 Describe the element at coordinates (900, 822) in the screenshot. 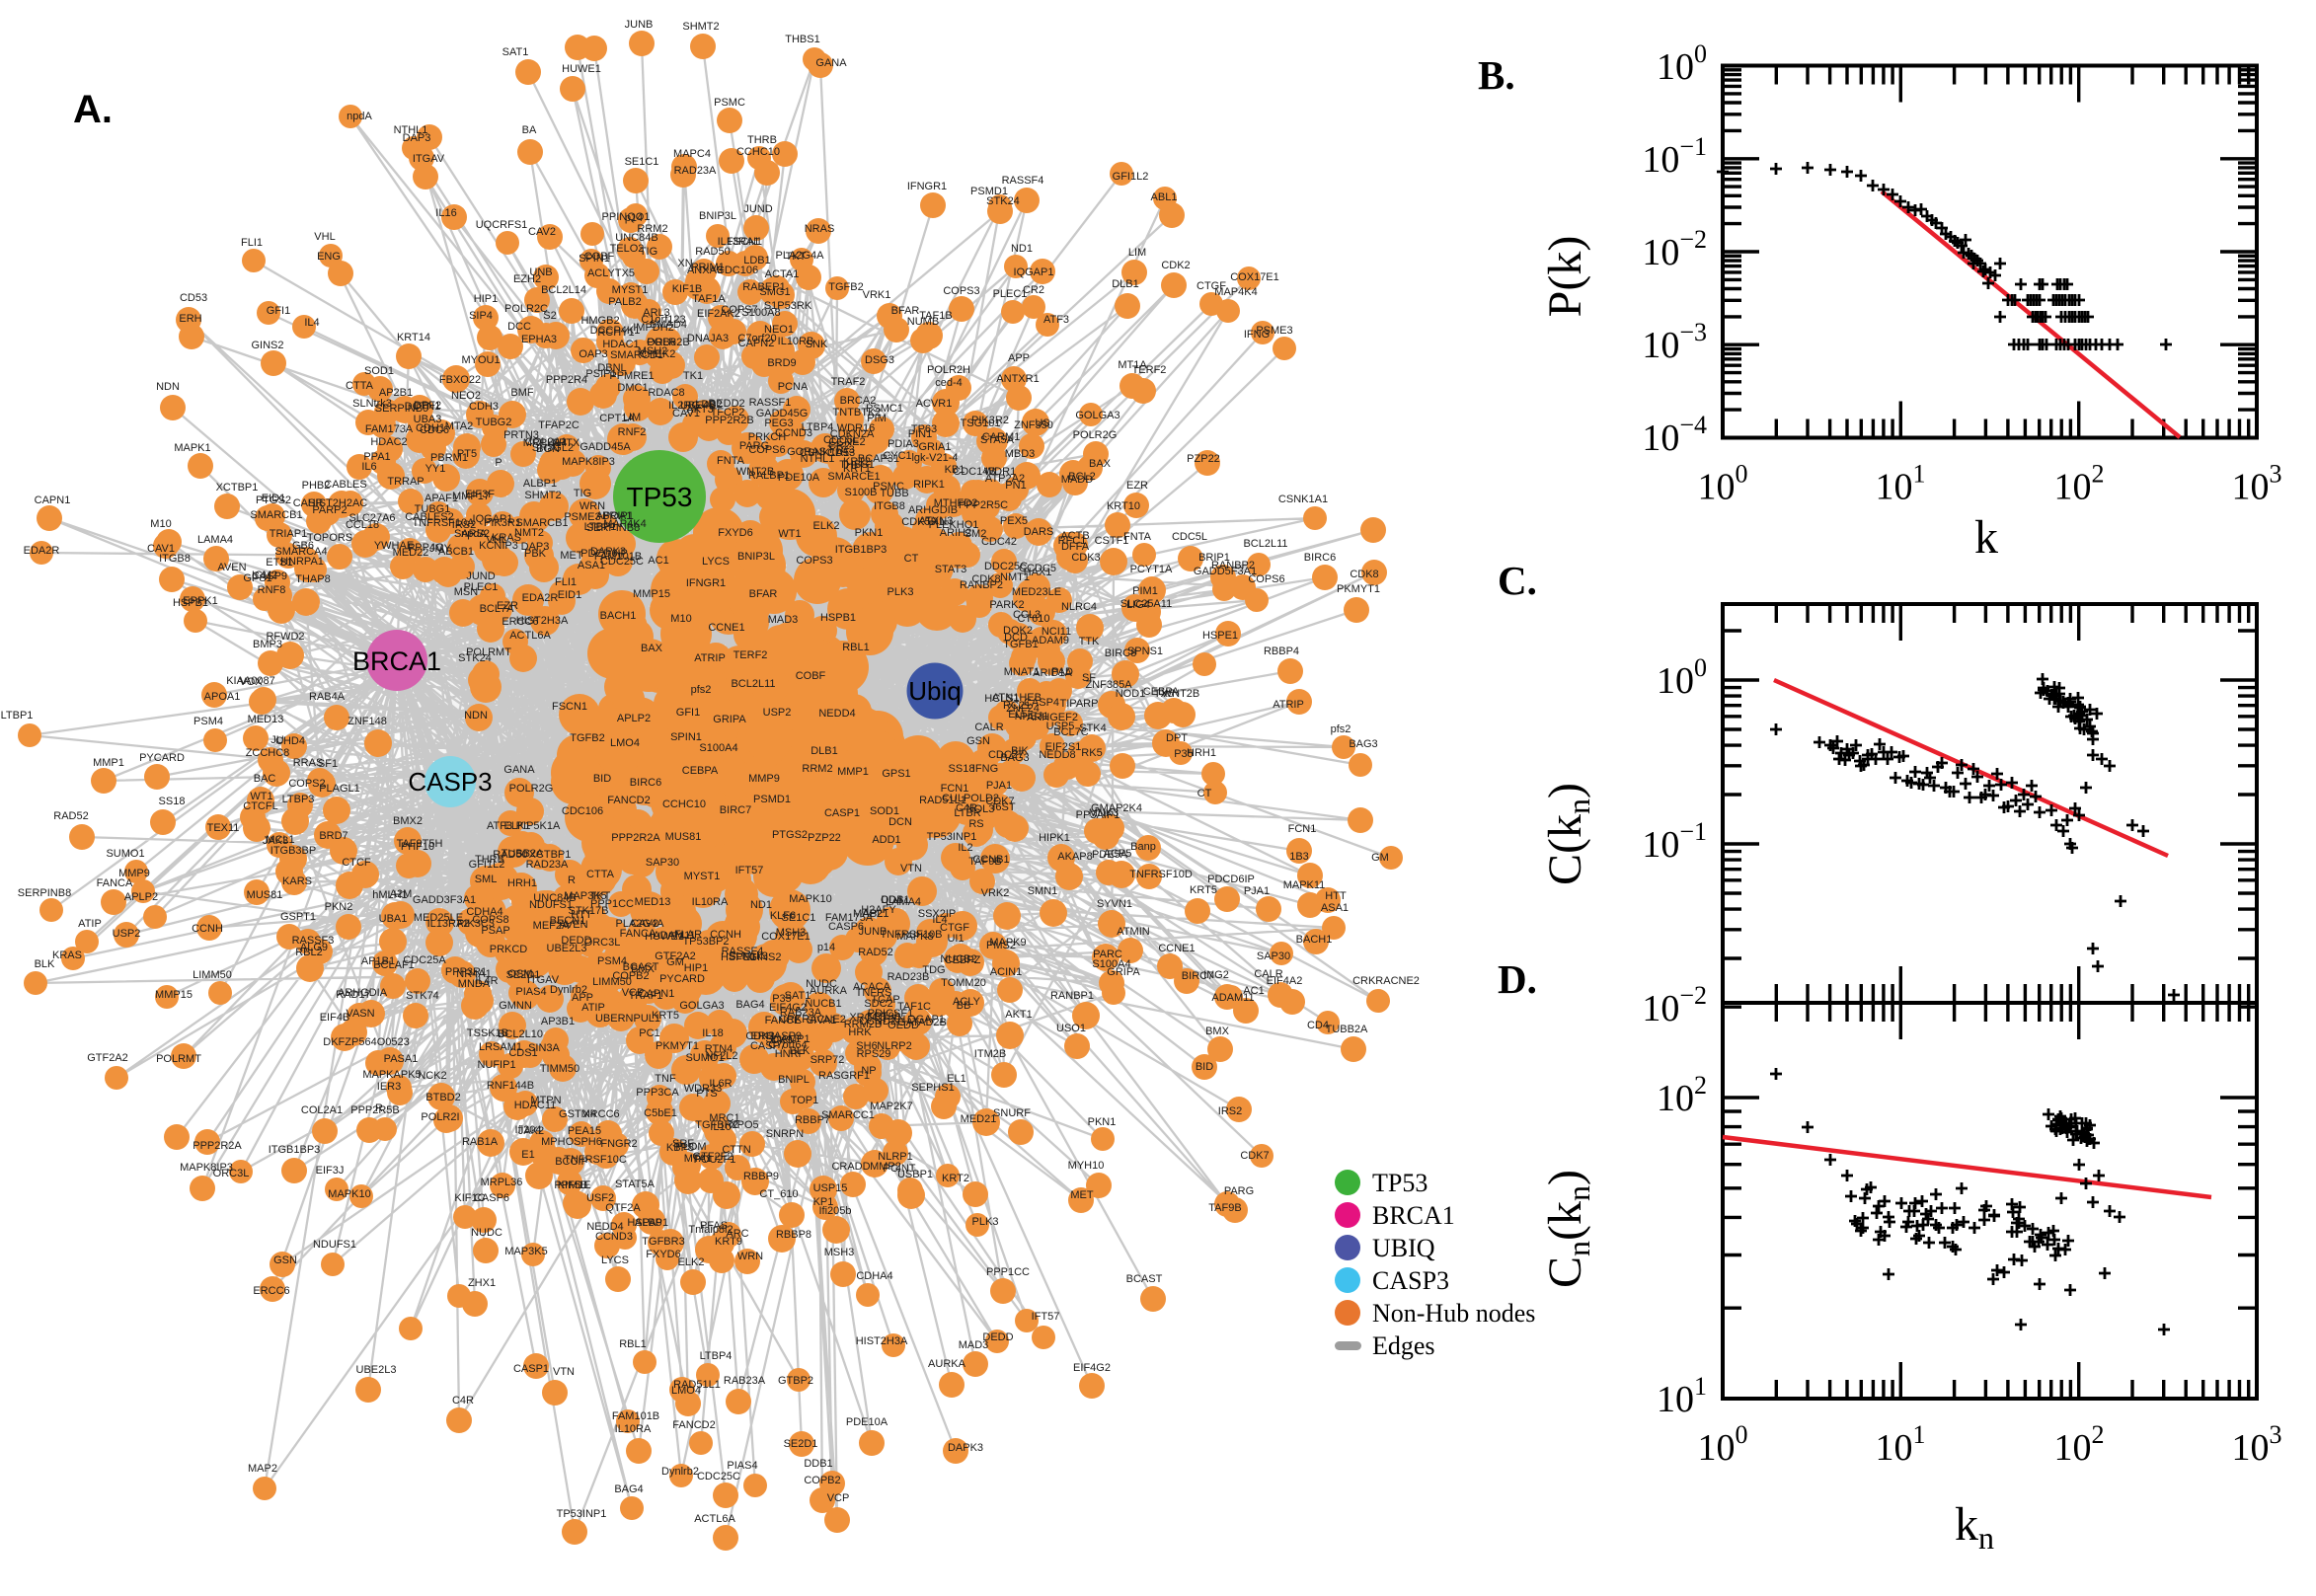

I see `svg-text: DCN` at that location.